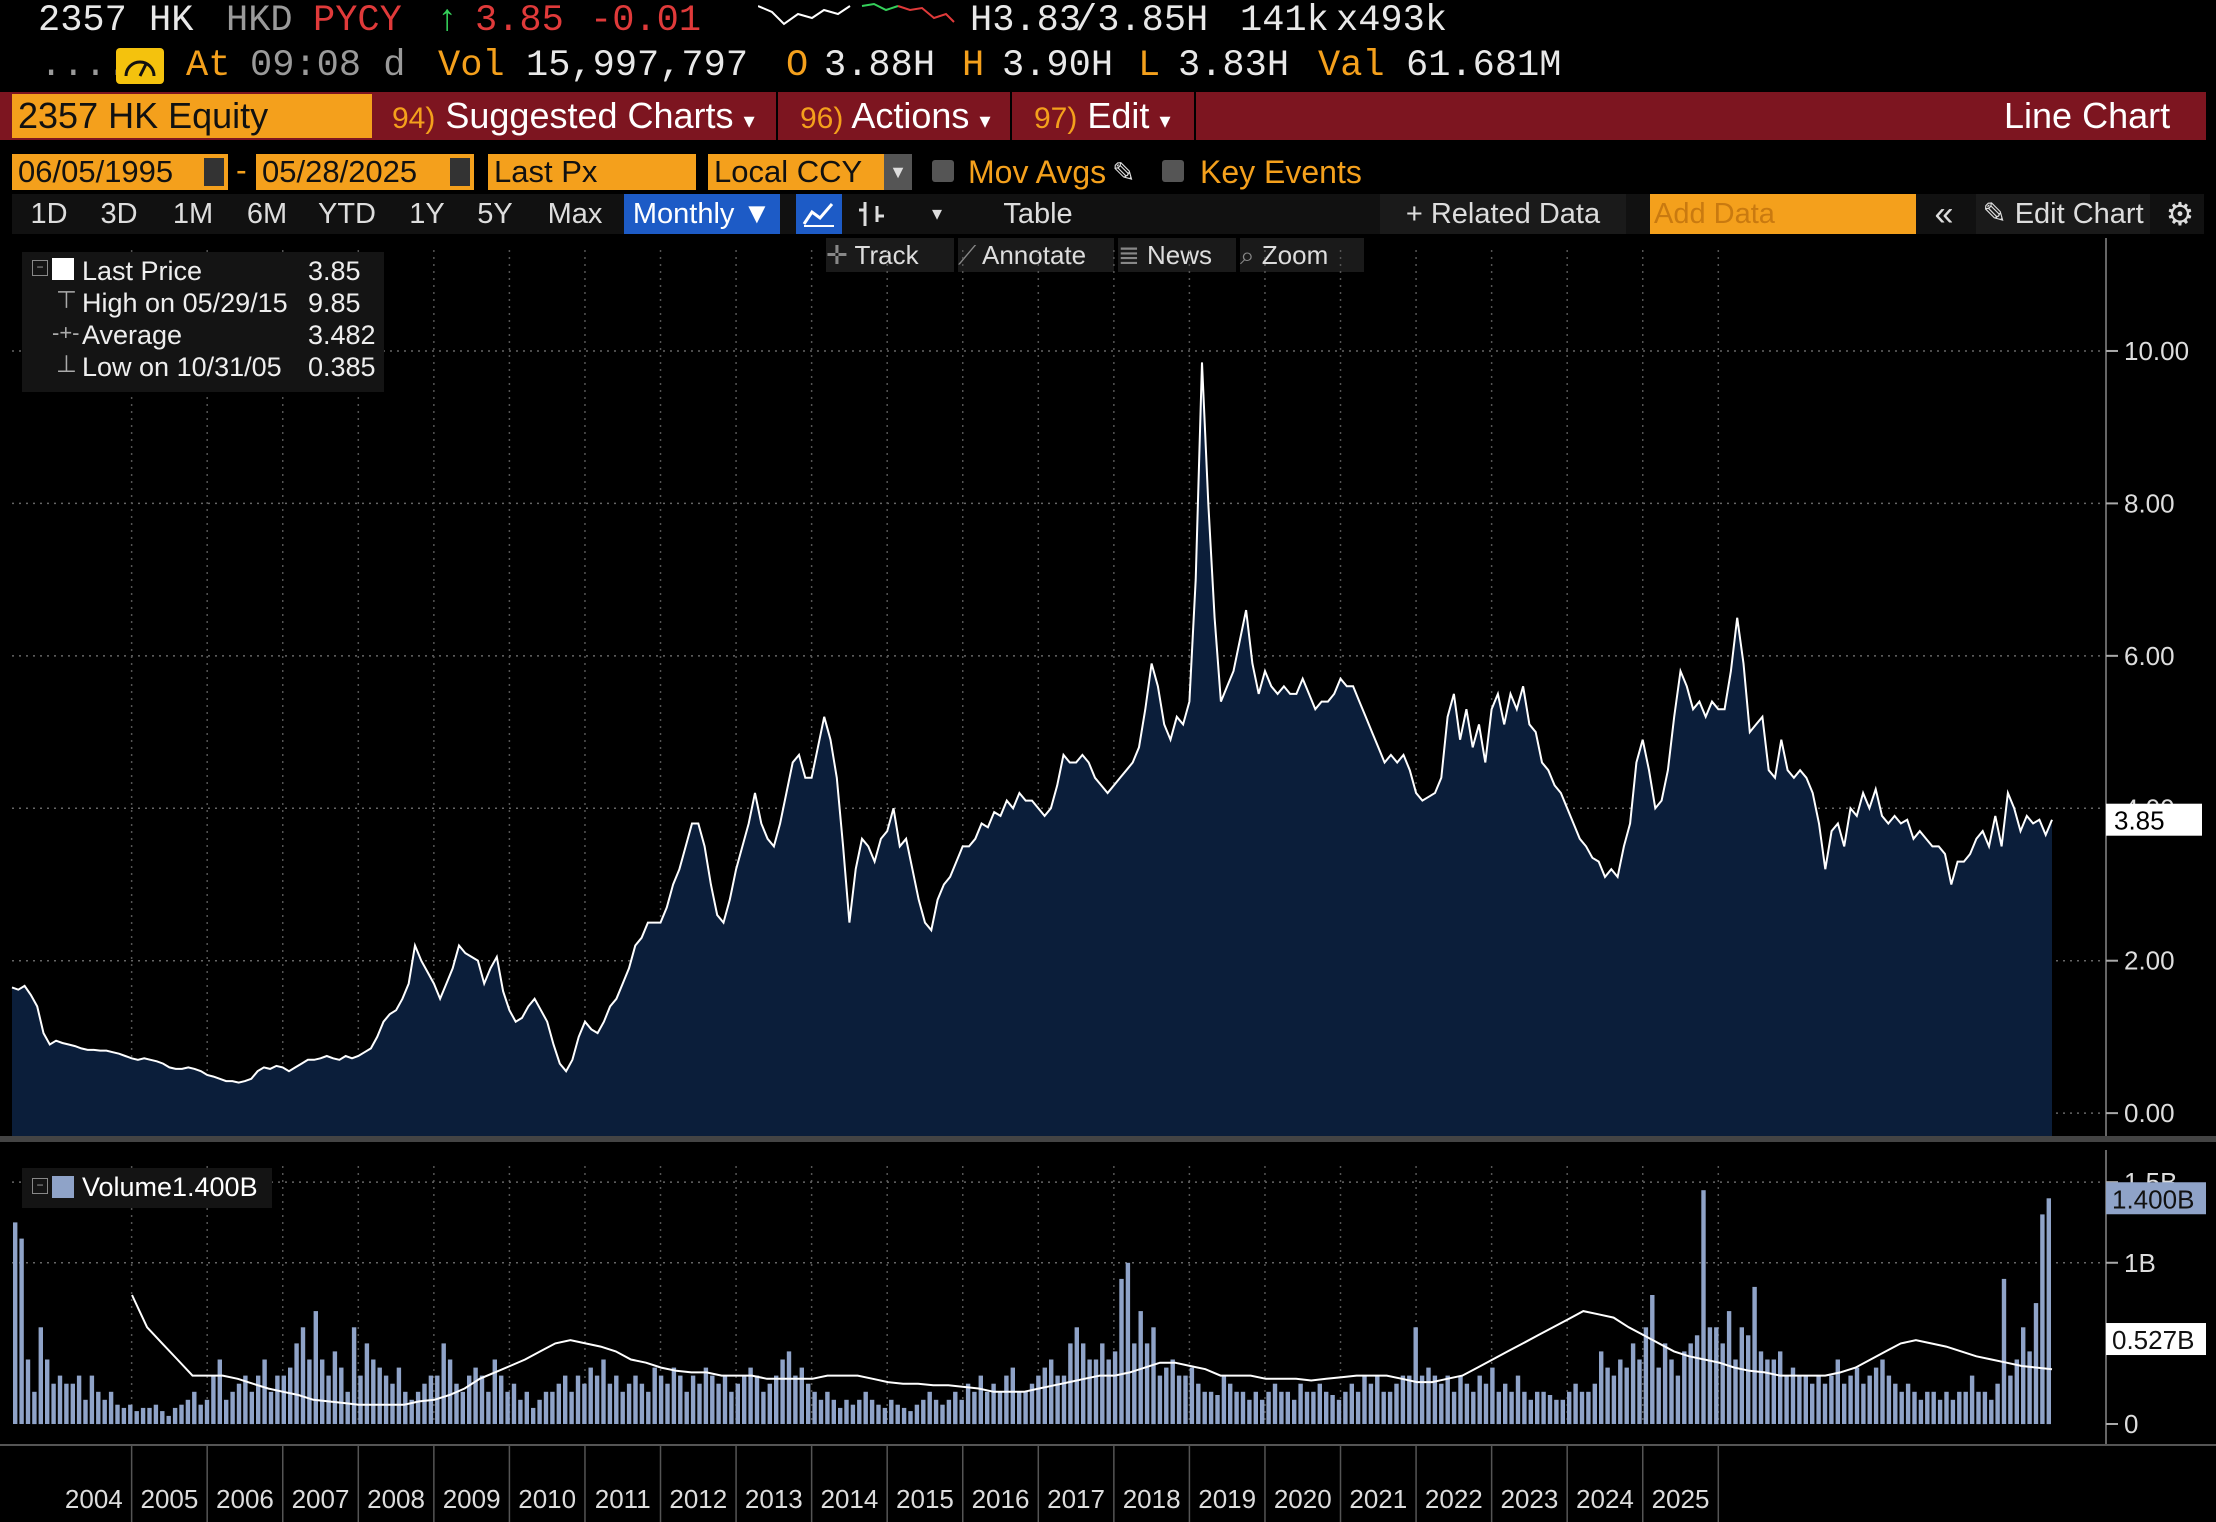  Describe the element at coordinates (819, 214) in the screenshot. I see `line-chart-icon` at that location.